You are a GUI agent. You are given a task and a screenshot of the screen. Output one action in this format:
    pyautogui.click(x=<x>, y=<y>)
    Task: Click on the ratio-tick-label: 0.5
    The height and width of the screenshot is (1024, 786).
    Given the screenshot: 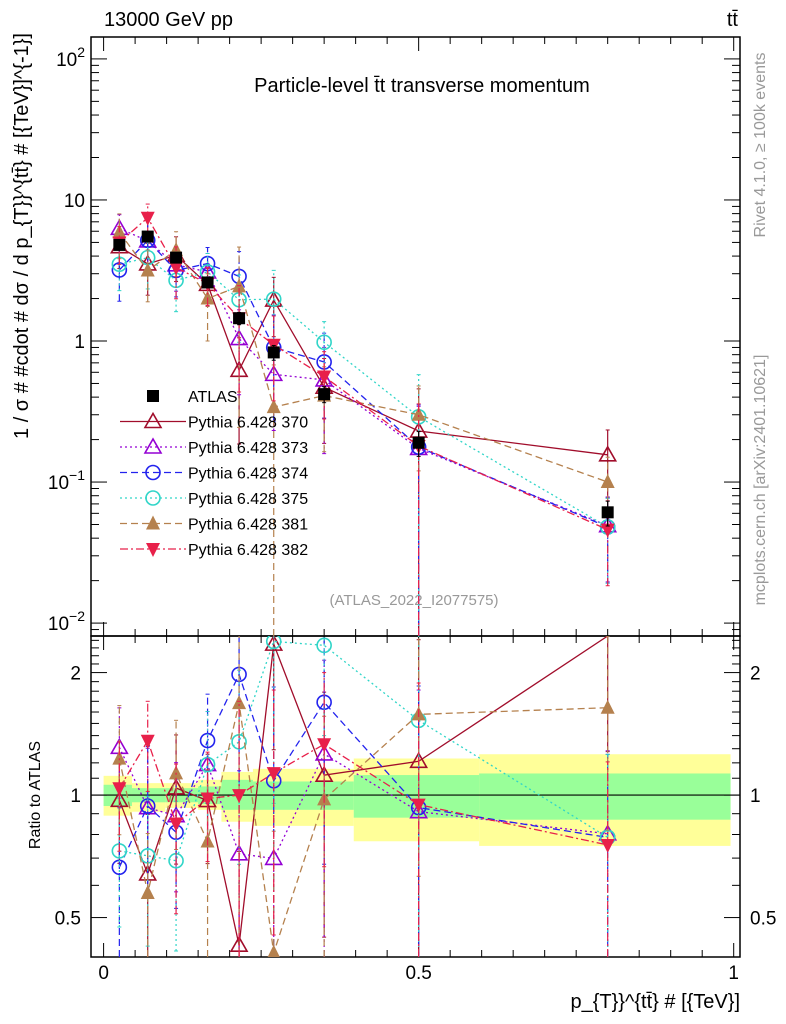 What is the action you would take?
    pyautogui.click(x=68, y=919)
    